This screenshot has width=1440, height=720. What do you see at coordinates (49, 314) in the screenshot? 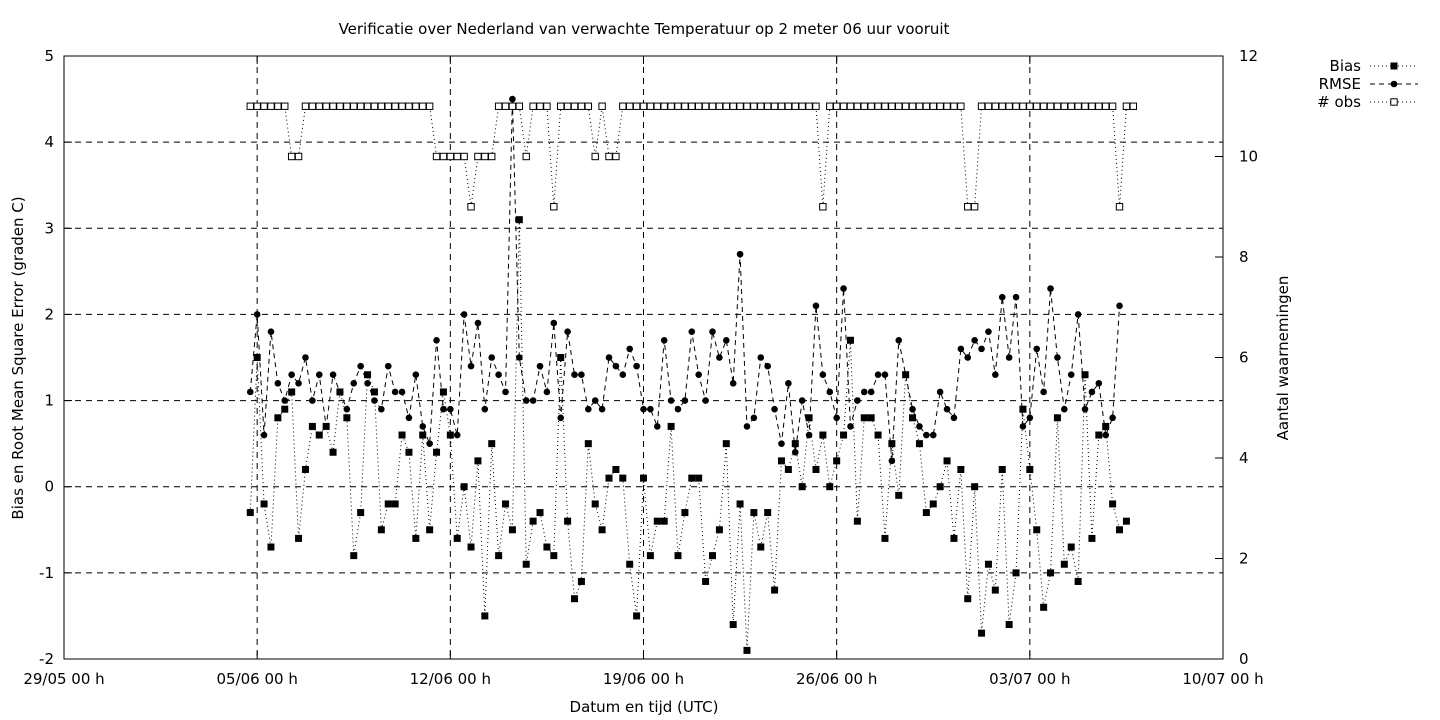
I see `y-tick-label: 2` at bounding box center [49, 314].